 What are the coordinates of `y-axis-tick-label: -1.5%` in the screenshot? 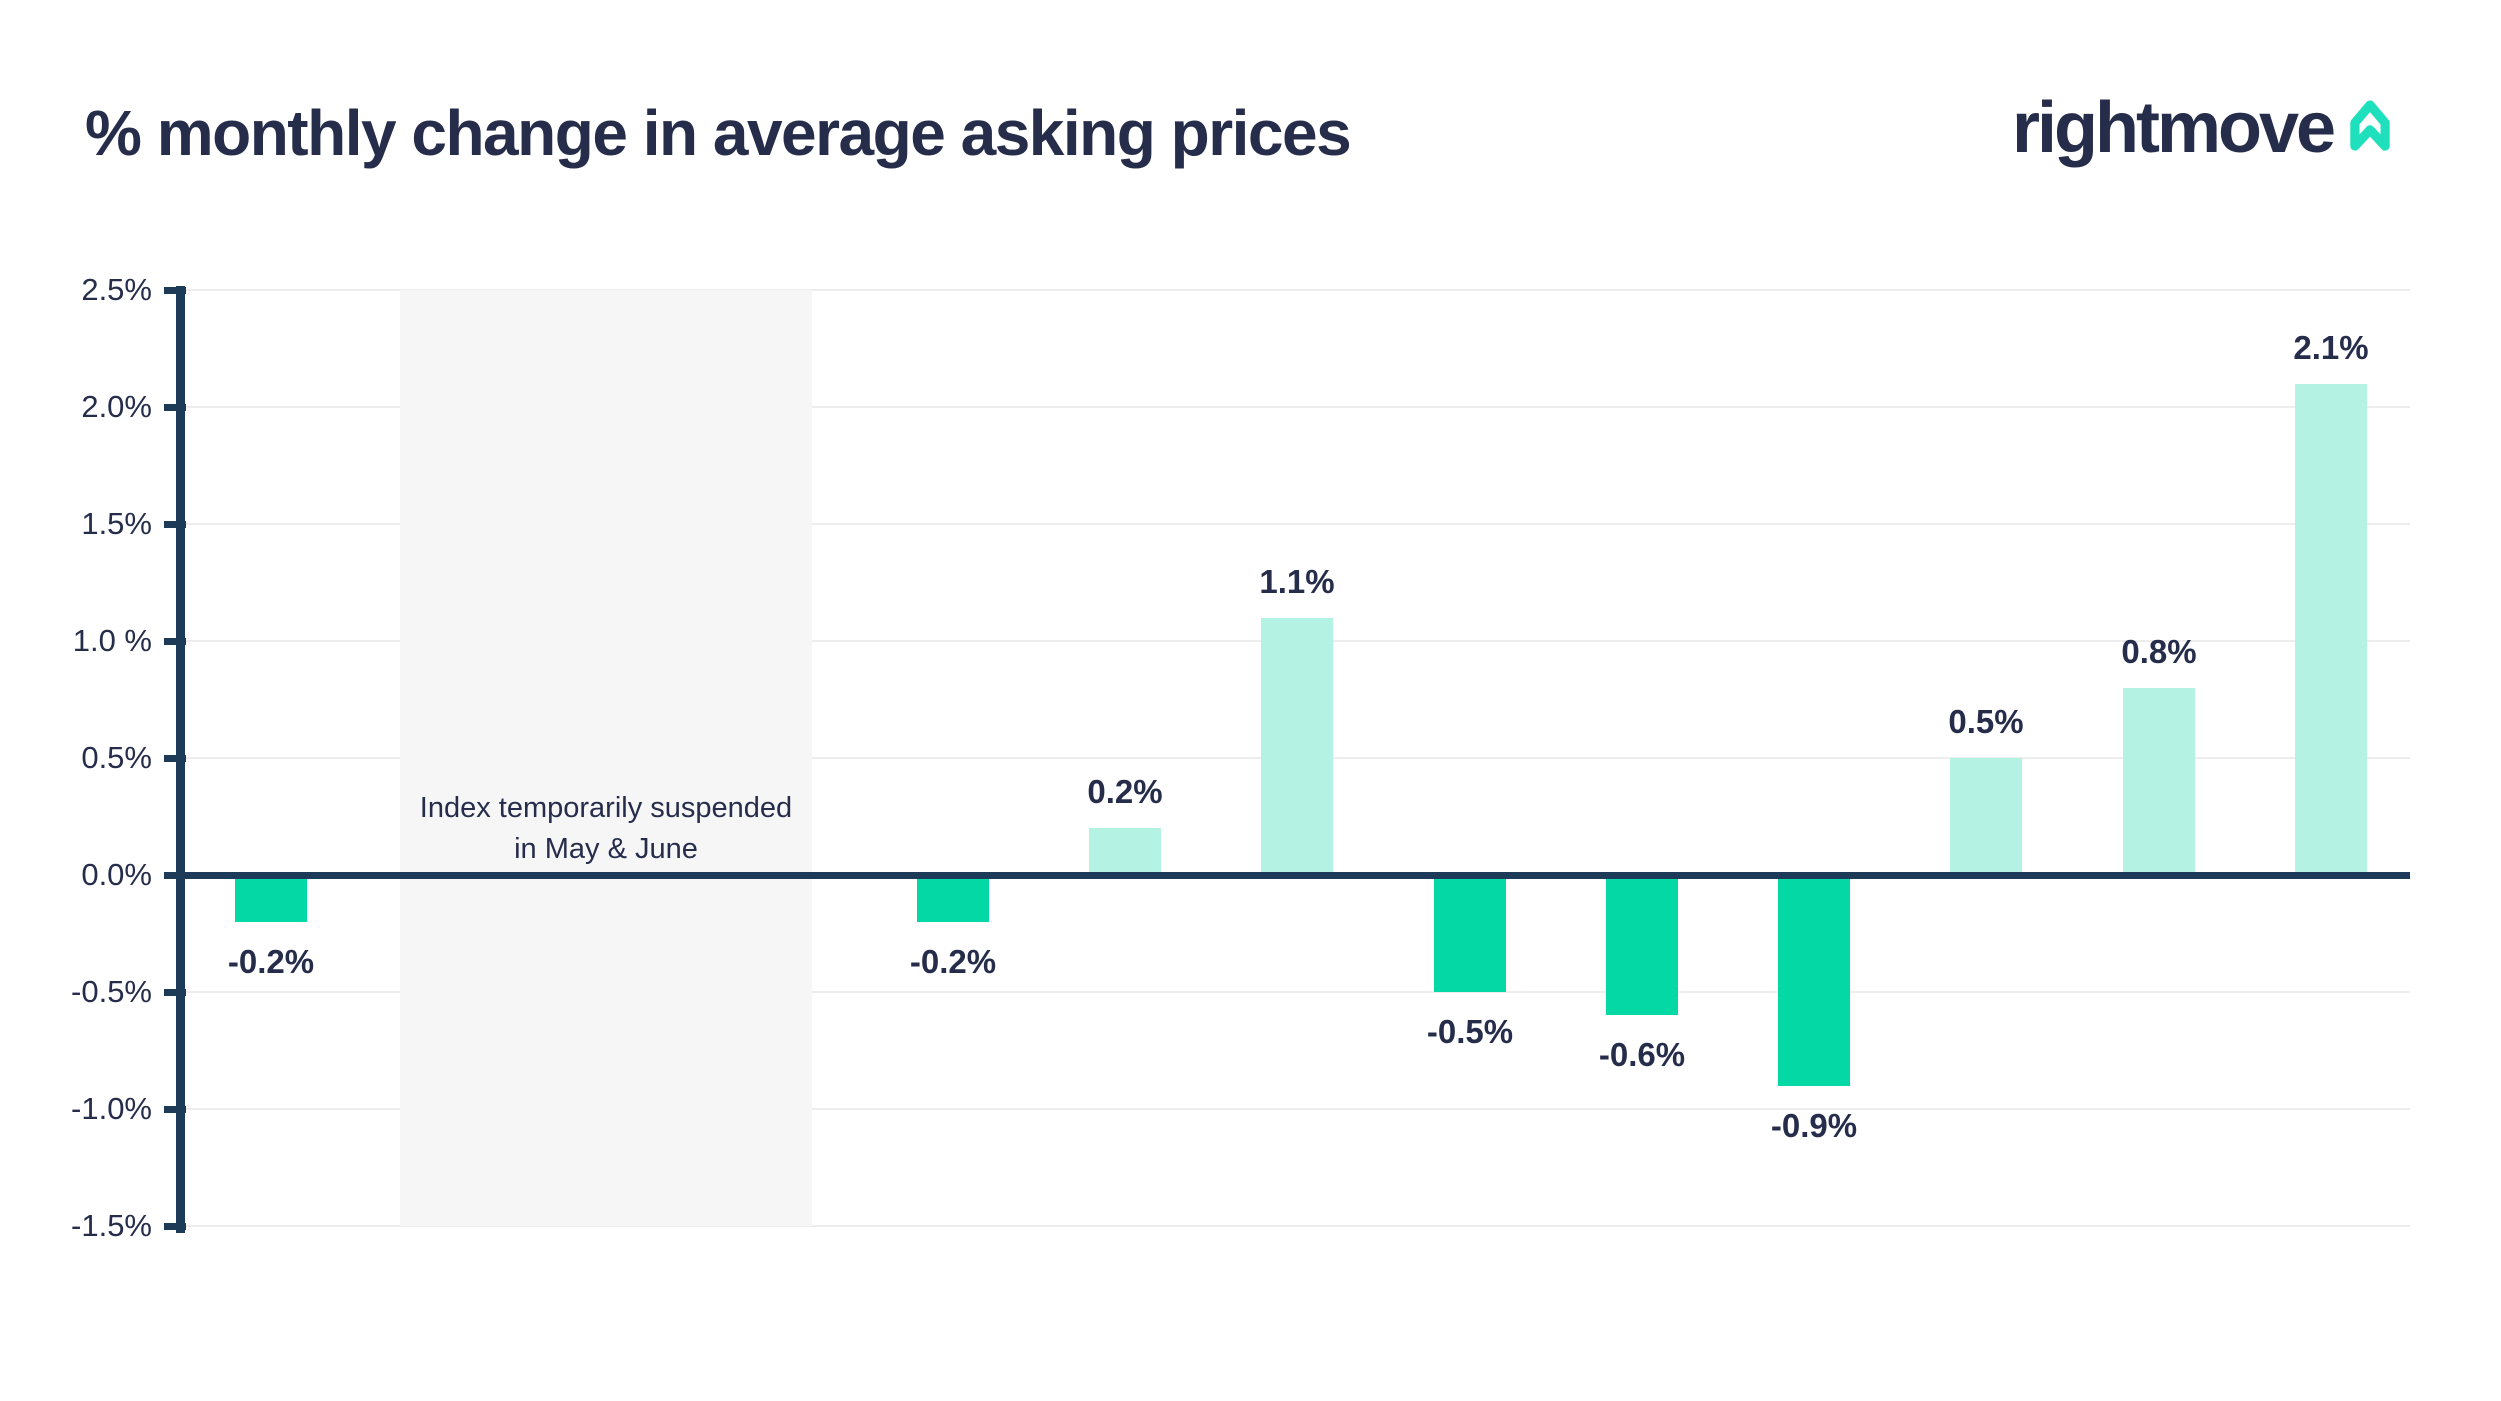 It's located at (111, 1225).